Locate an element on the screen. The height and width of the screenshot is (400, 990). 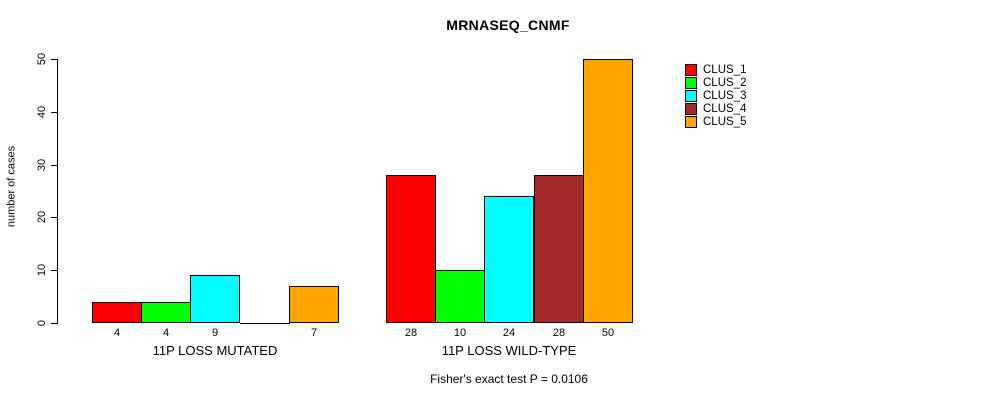
bar-clus_2-group1 is located at coordinates (166, 312).